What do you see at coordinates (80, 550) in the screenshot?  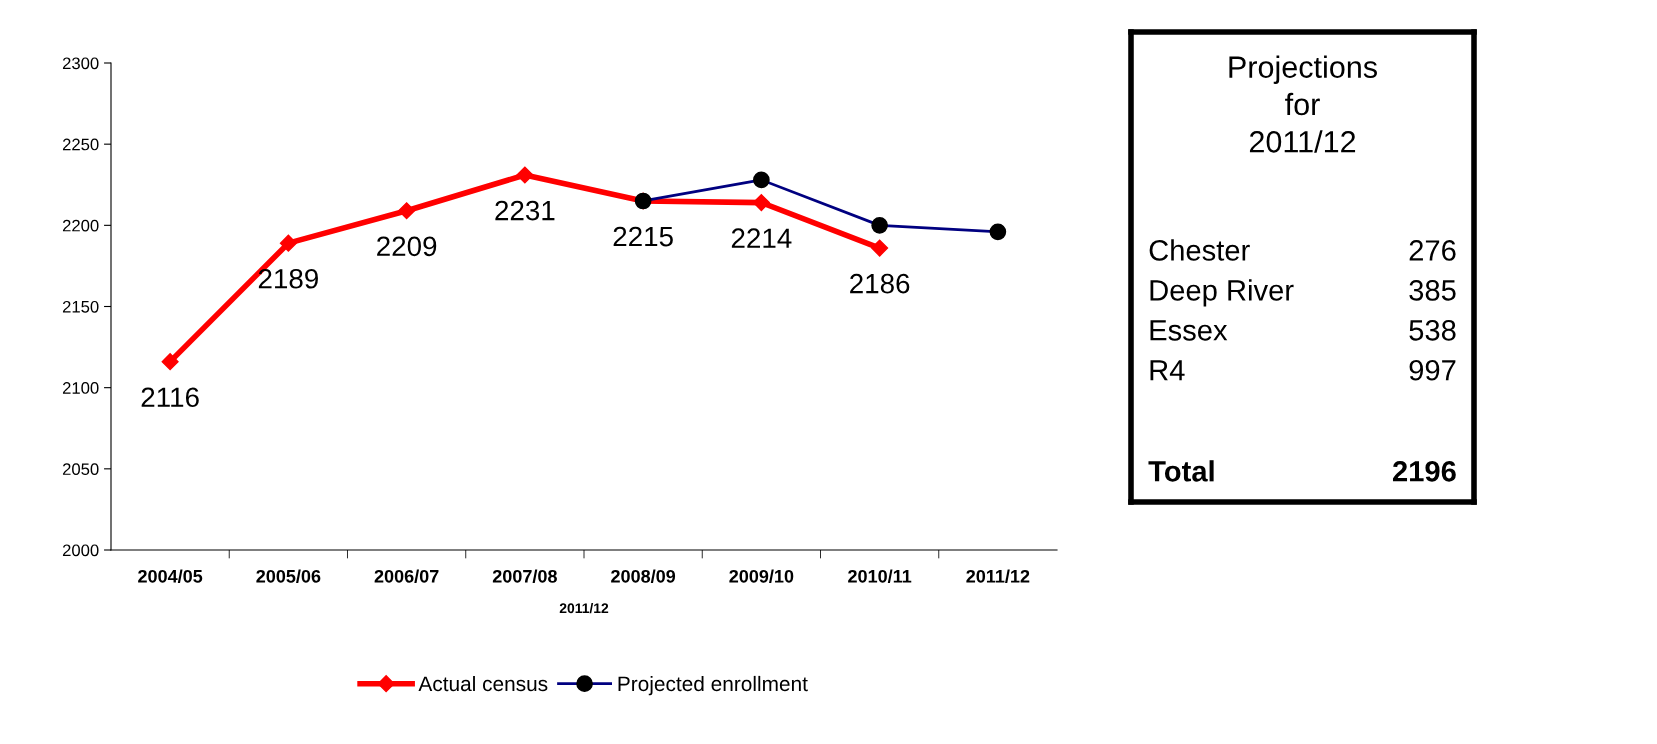 I see `y-tick-label: 2000` at bounding box center [80, 550].